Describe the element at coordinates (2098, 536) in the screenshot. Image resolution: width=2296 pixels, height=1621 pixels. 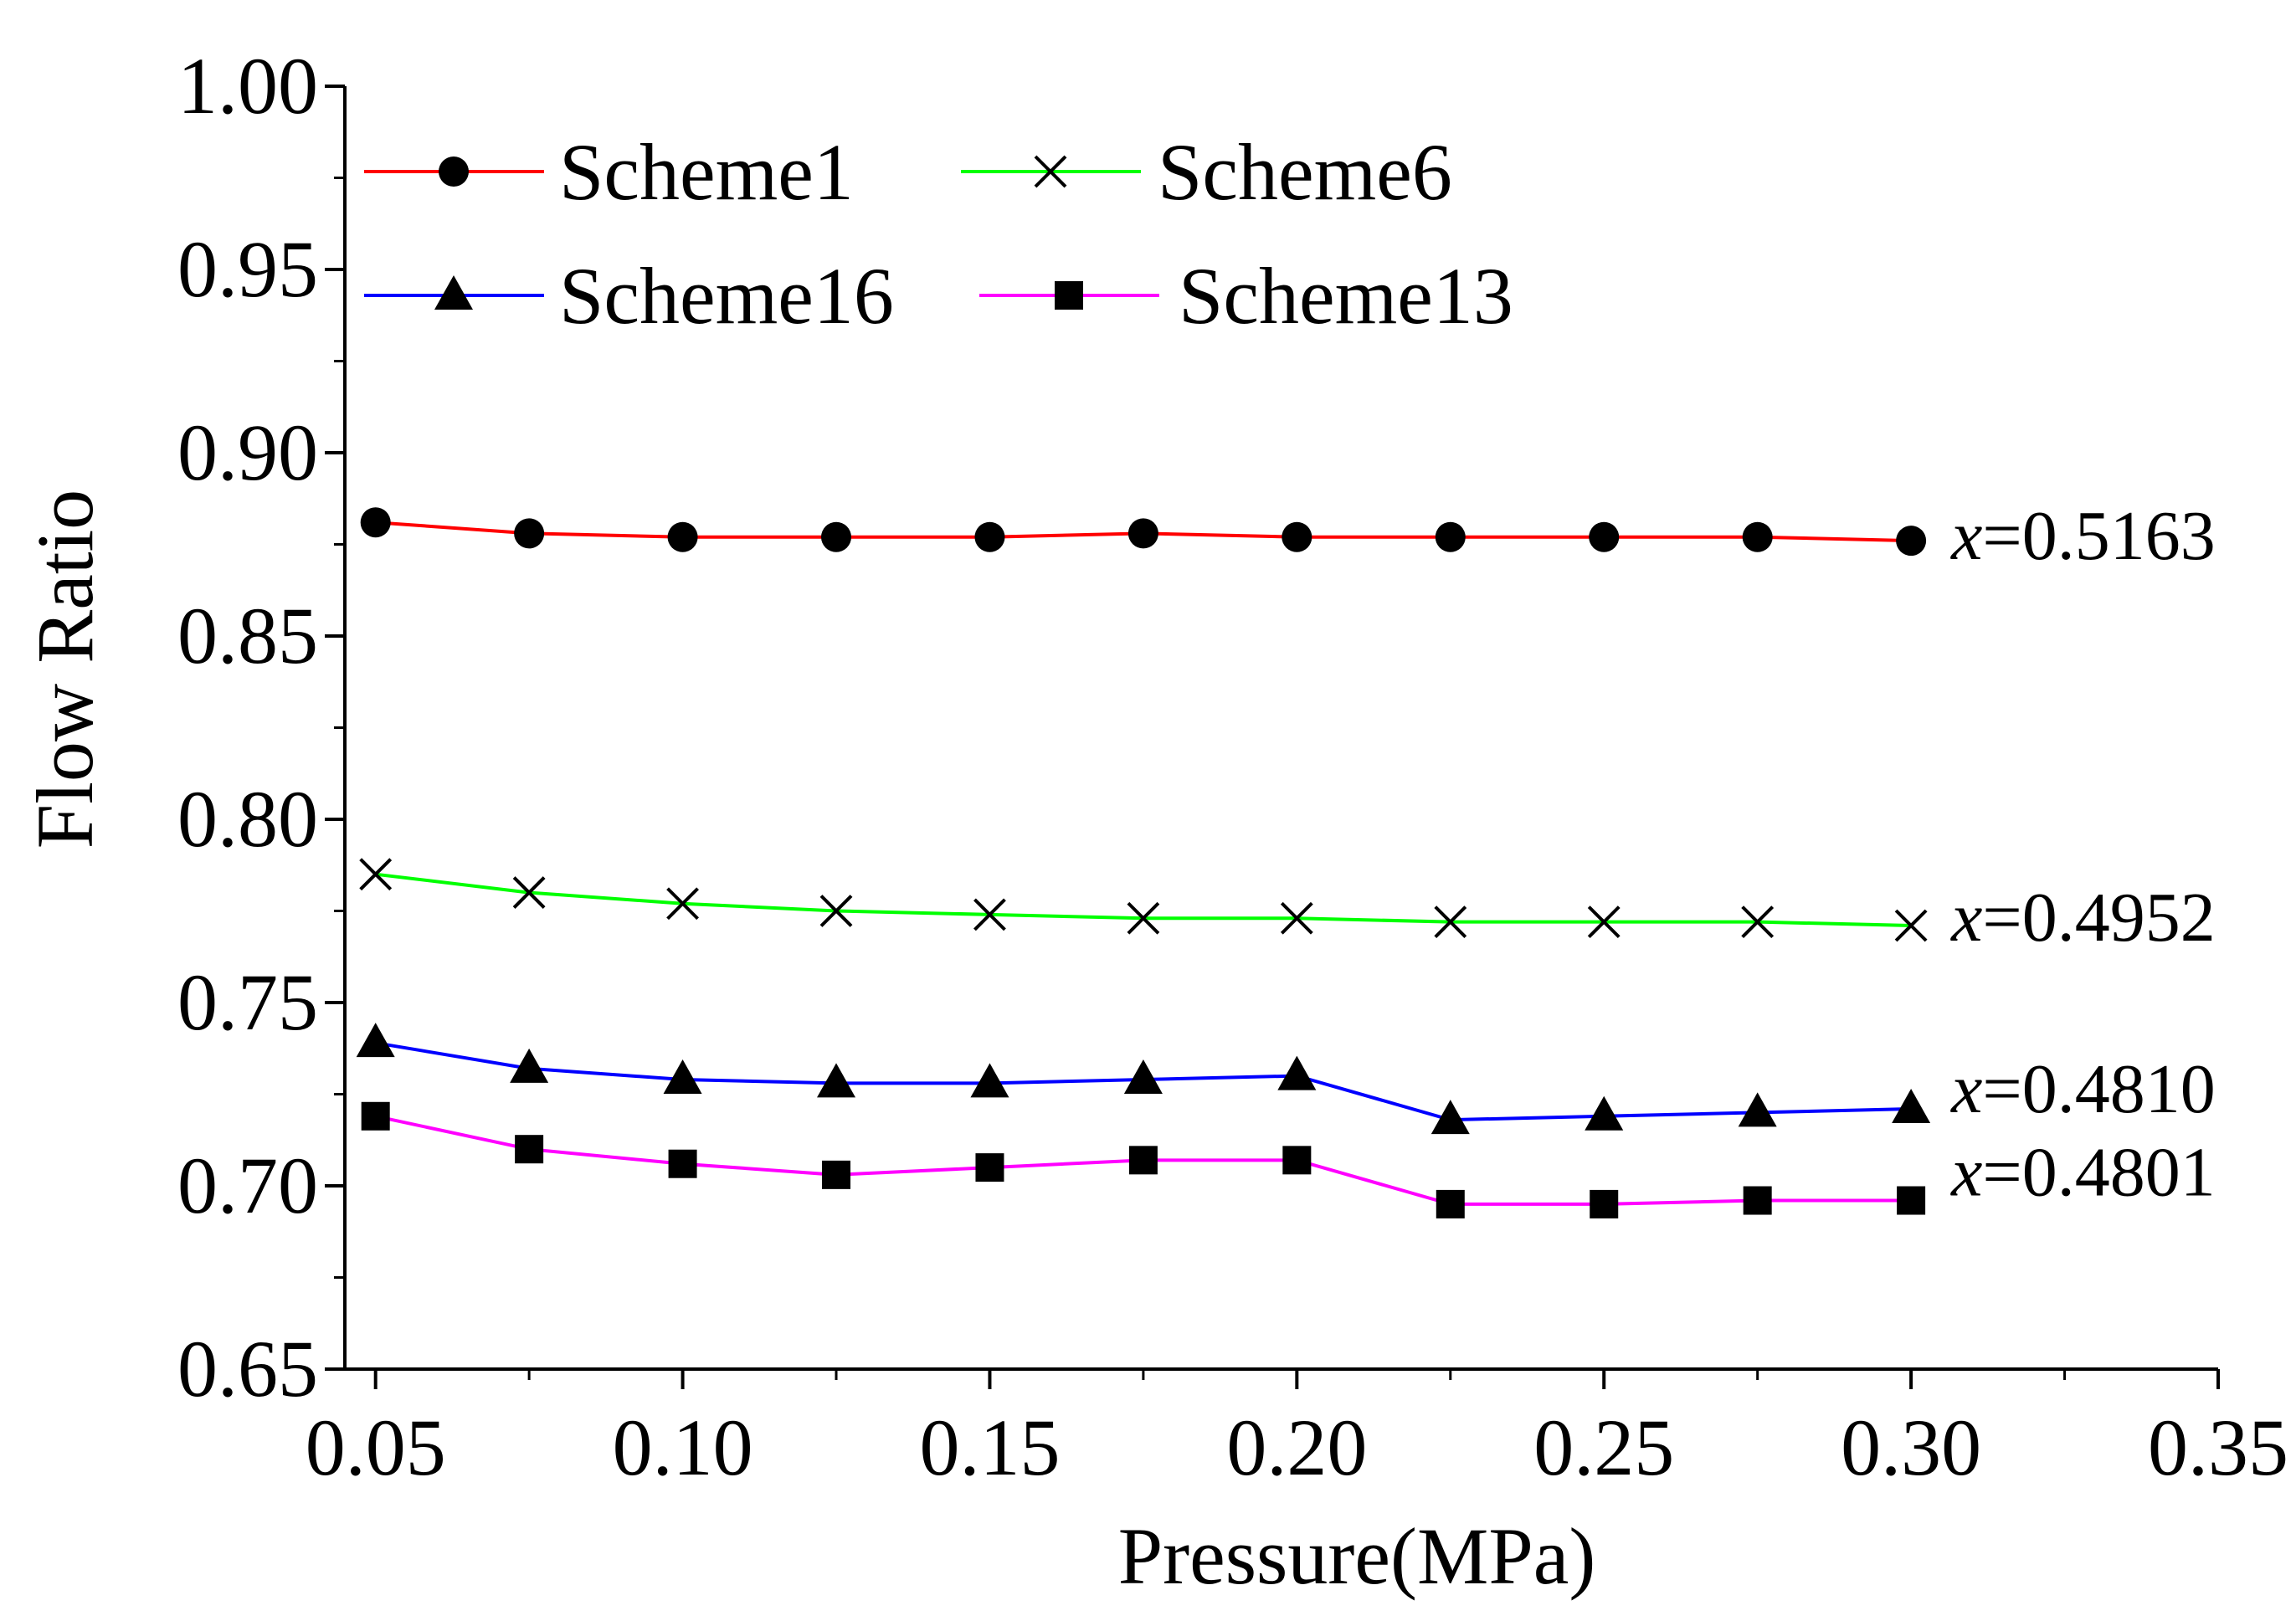
I see `annotation-value-scheme1: =0.5163` at that location.